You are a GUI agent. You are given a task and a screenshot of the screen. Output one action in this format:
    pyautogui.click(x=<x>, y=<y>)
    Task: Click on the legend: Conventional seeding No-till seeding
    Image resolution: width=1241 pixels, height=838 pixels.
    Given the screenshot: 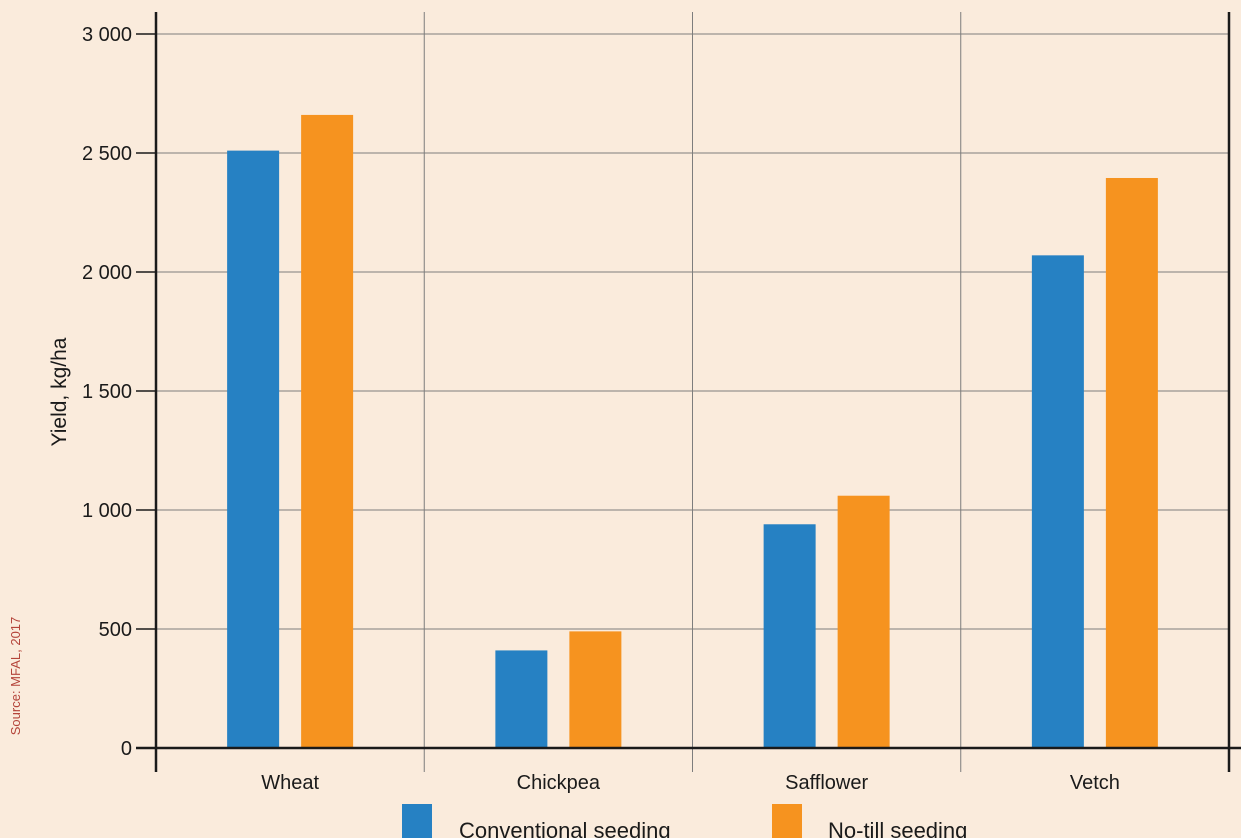 What is the action you would take?
    pyautogui.click(x=684, y=821)
    